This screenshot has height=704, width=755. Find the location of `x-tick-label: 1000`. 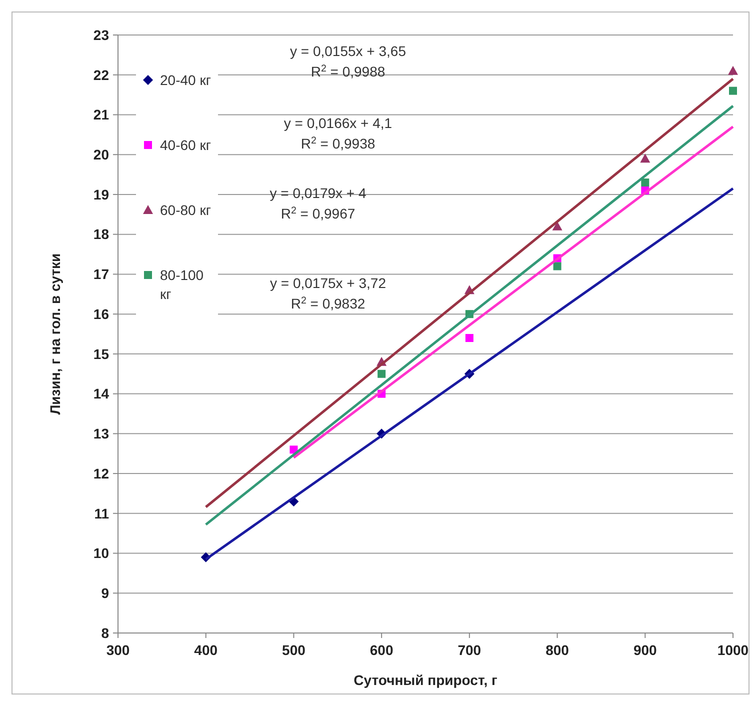

x-tick-label: 1000 is located at coordinates (733, 650).